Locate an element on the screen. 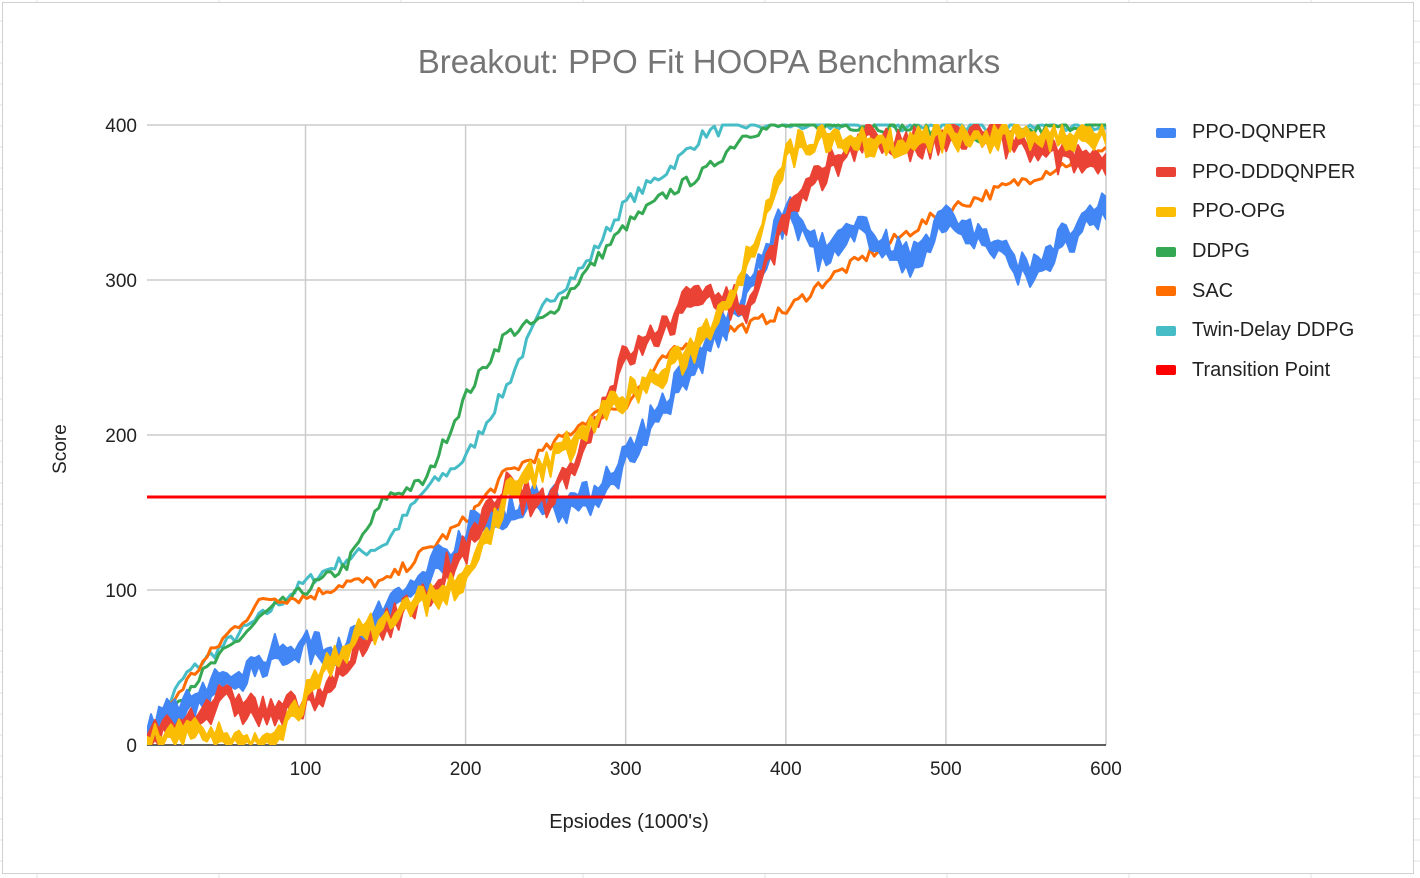 This screenshot has height=878, width=1420. legend-label: DDPG is located at coordinates (1221, 251).